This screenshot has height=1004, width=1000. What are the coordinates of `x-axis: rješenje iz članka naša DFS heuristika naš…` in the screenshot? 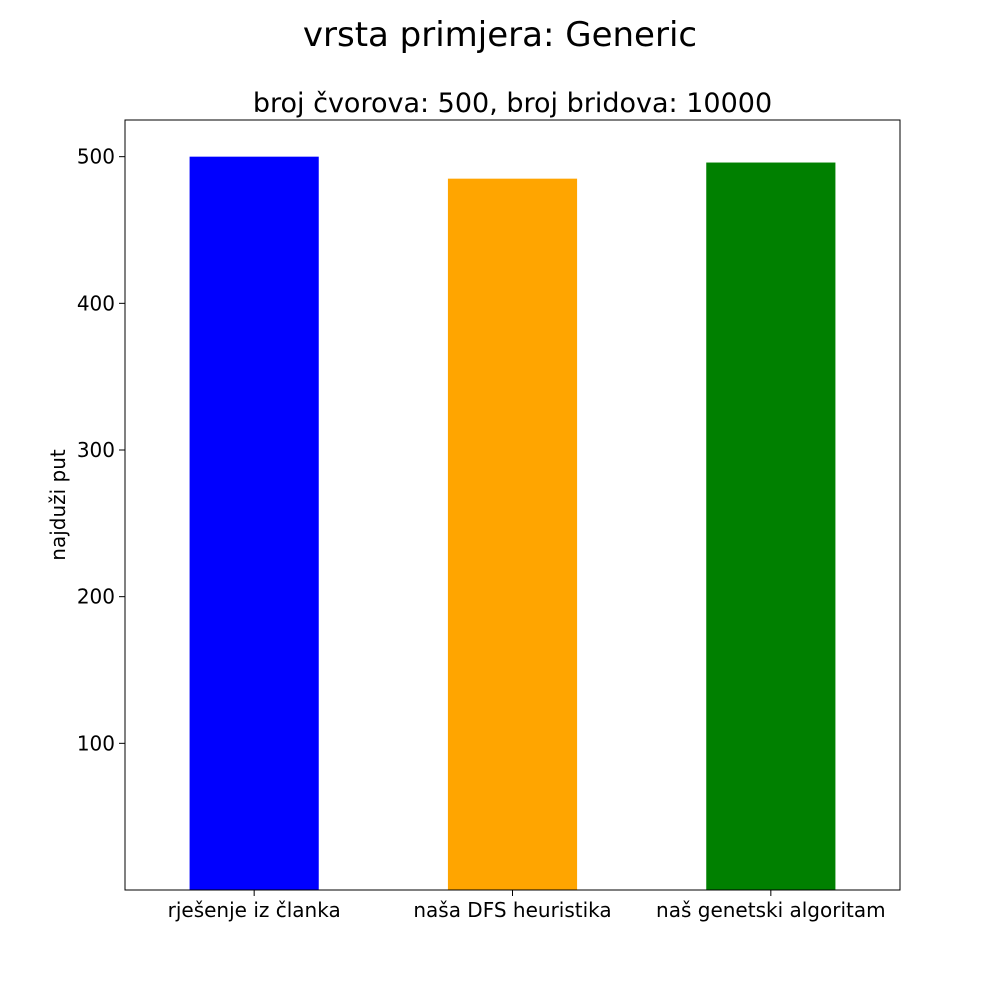 It's located at (527, 906).